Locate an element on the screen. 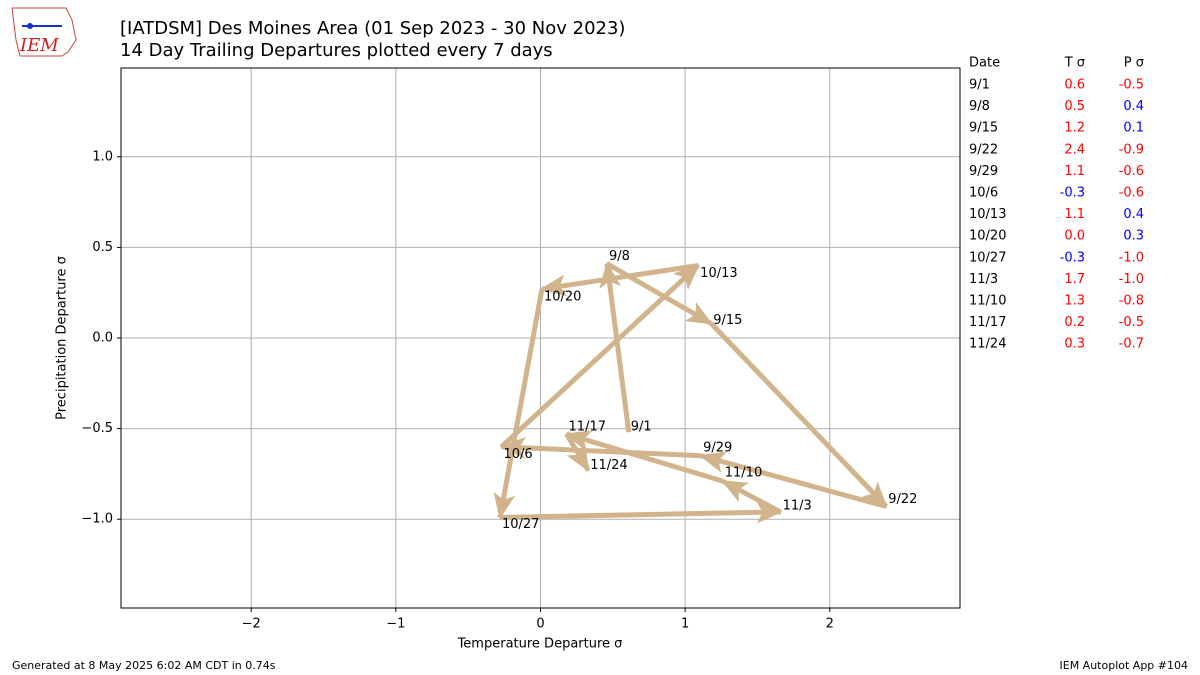 The width and height of the screenshot is (1200, 675). table-t: 0.3 is located at coordinates (1074, 344).